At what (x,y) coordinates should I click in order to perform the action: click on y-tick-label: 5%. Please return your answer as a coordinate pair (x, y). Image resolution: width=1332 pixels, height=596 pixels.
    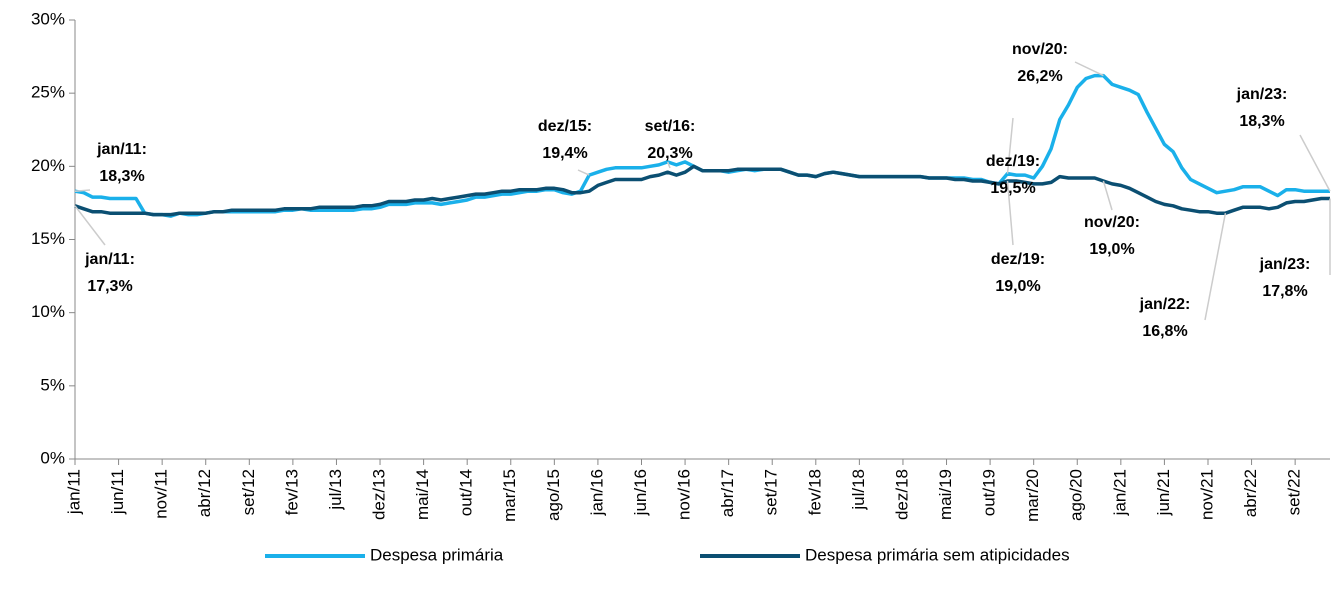
    Looking at the image, I should click on (52, 384).